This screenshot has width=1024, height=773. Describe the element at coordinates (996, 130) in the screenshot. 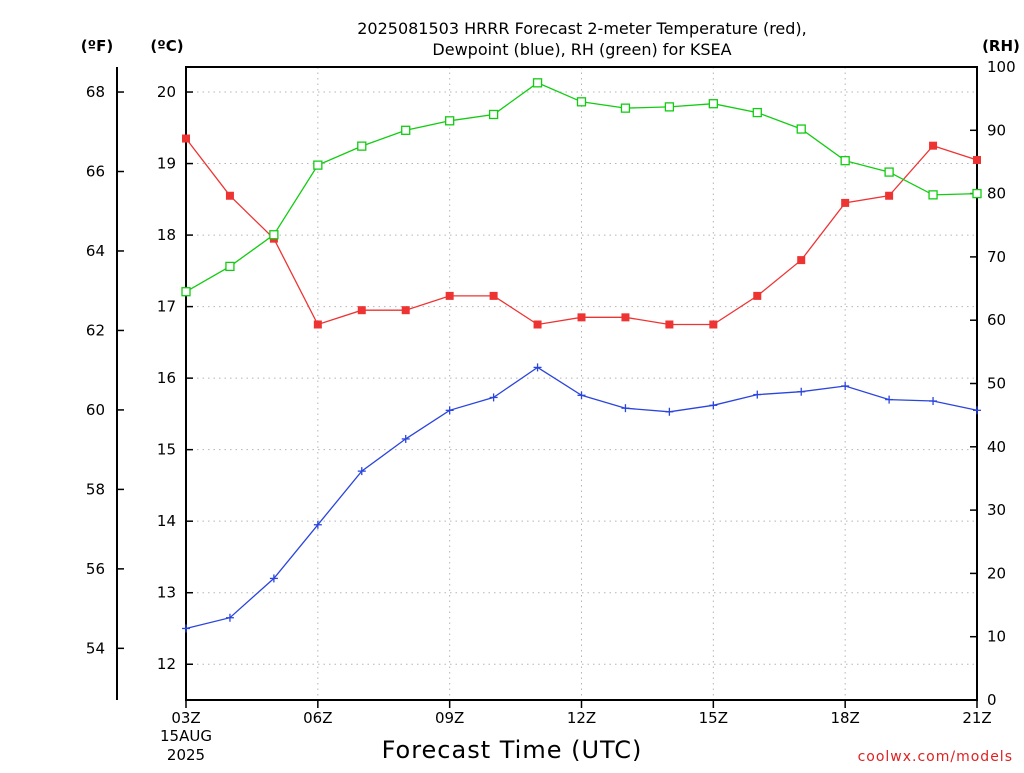

I see `rh-tick-label: 90` at that location.